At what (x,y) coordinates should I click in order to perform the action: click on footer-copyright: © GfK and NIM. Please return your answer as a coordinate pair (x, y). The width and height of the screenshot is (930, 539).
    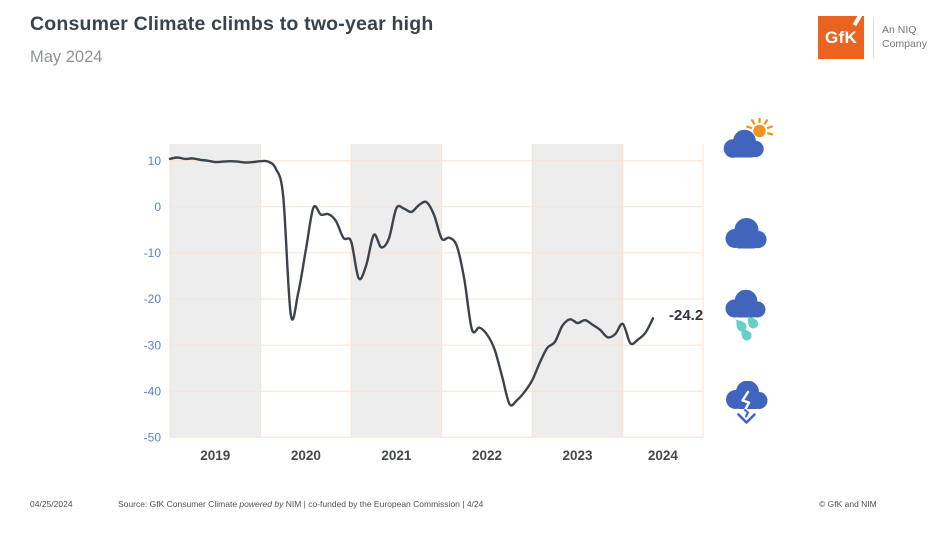
    Looking at the image, I should click on (848, 504).